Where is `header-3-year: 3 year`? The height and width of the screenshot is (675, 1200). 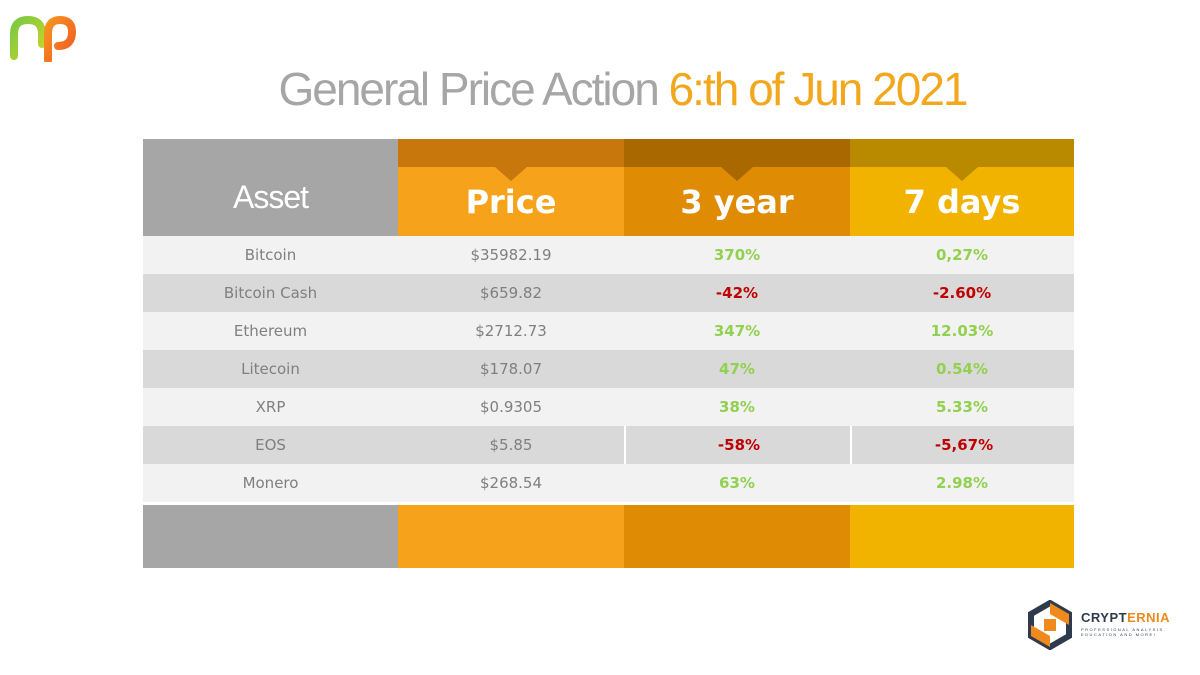
header-3-year: 3 year is located at coordinates (737, 187).